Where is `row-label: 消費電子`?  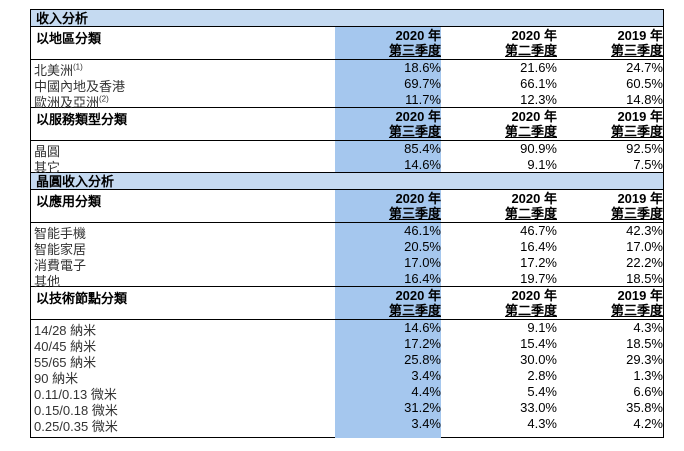
row-label: 消費電子 is located at coordinates (60, 264).